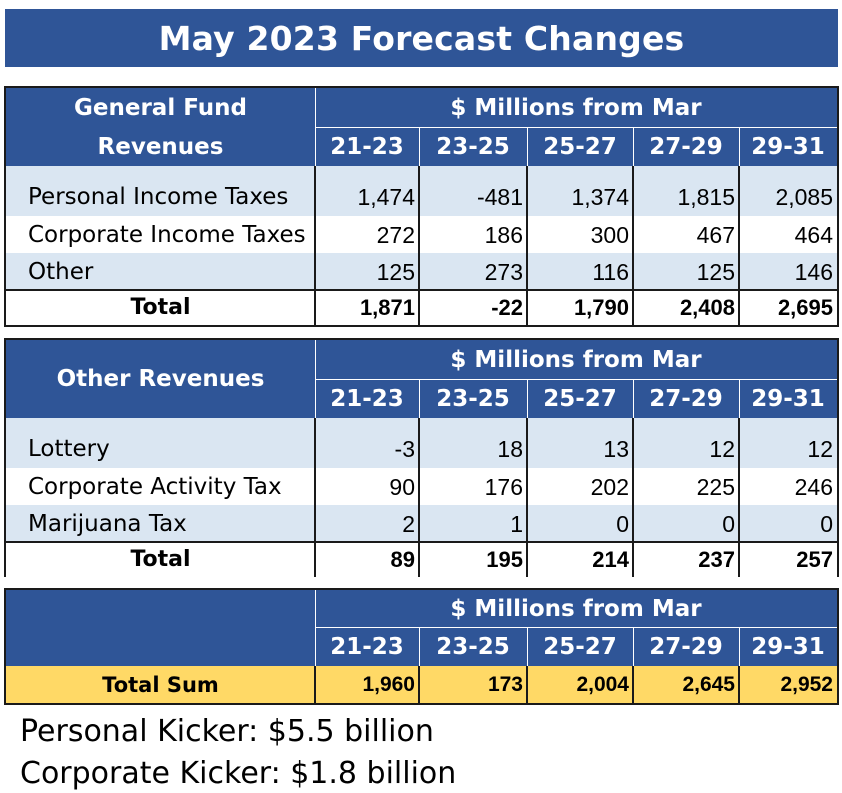  What do you see at coordinates (715, 486) in the screenshot?
I see `row-1-value-3: 225` at bounding box center [715, 486].